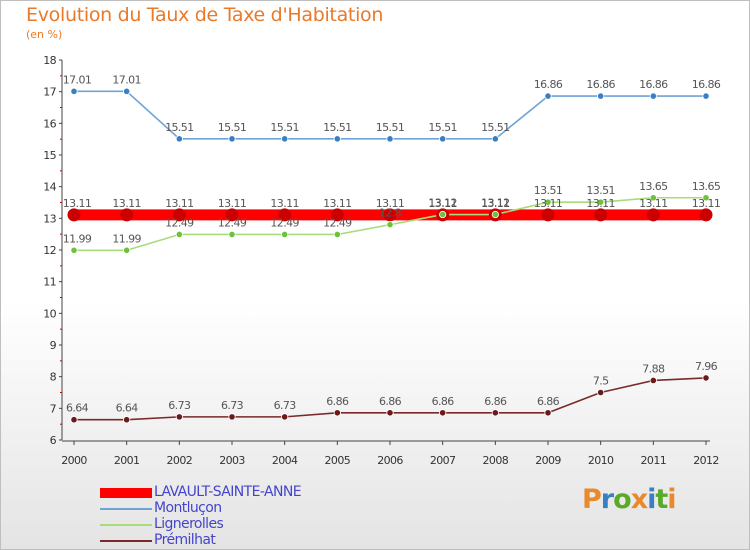 This screenshot has width=750, height=550. Describe the element at coordinates (232, 460) in the screenshot. I see `x-tick-label: 2003` at that location.